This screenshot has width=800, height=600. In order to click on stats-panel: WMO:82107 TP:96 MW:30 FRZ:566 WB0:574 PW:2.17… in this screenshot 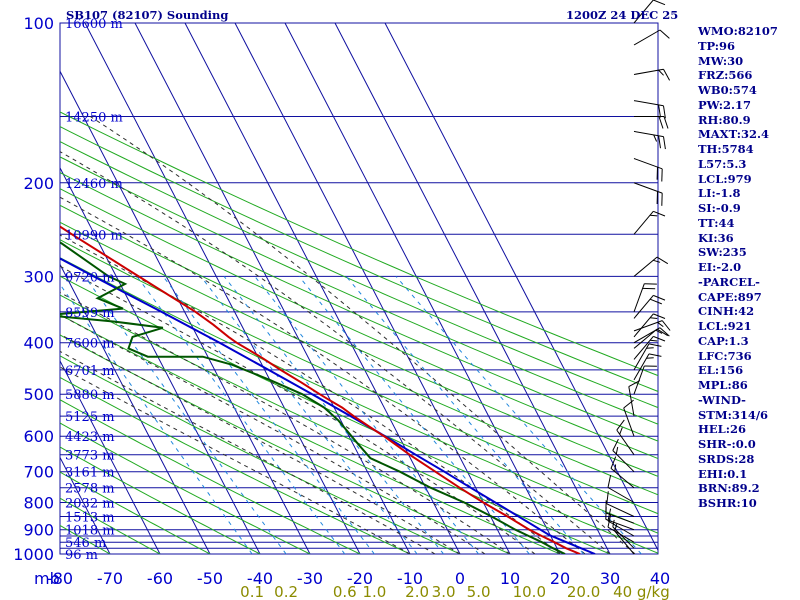, I will do `click(748, 267)`.